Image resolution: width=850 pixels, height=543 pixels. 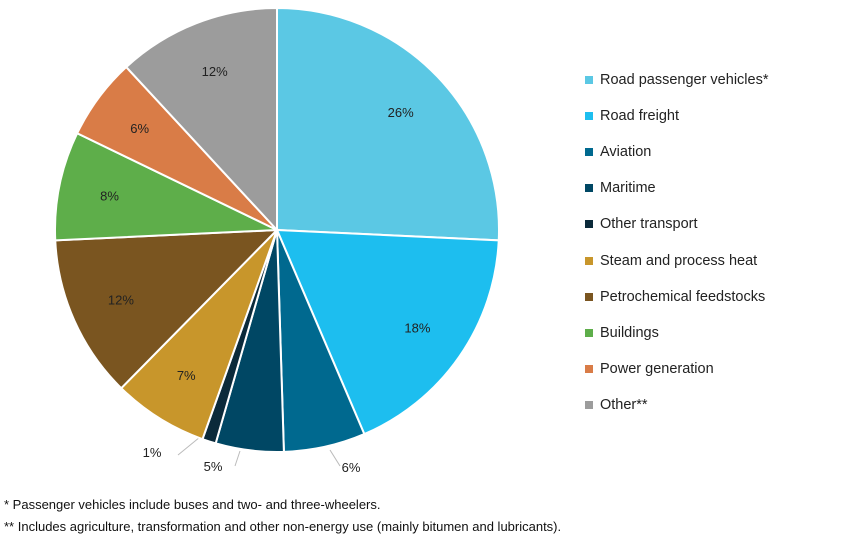 I want to click on legend-item: Petrochemical feedstocks, so click(x=676, y=297).